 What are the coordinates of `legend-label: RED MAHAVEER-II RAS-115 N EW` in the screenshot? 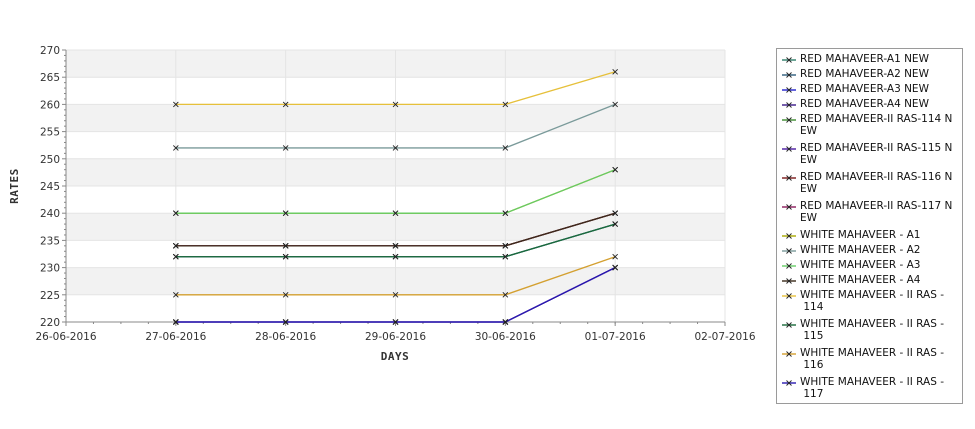 It's located at (876, 154).